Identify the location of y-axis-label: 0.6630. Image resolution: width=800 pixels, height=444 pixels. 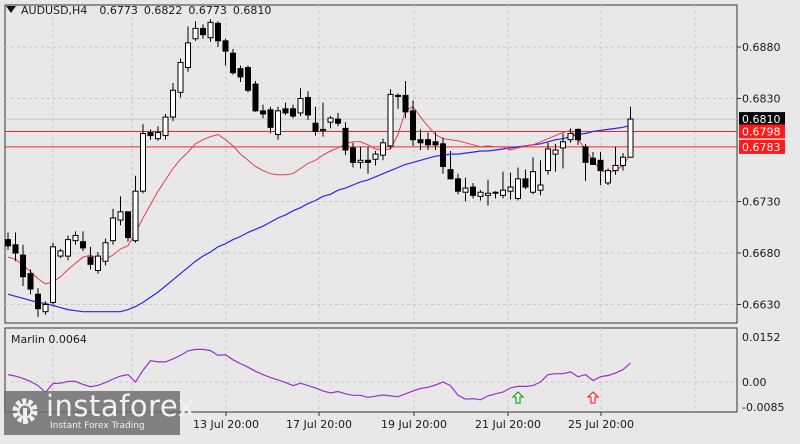
(761, 305).